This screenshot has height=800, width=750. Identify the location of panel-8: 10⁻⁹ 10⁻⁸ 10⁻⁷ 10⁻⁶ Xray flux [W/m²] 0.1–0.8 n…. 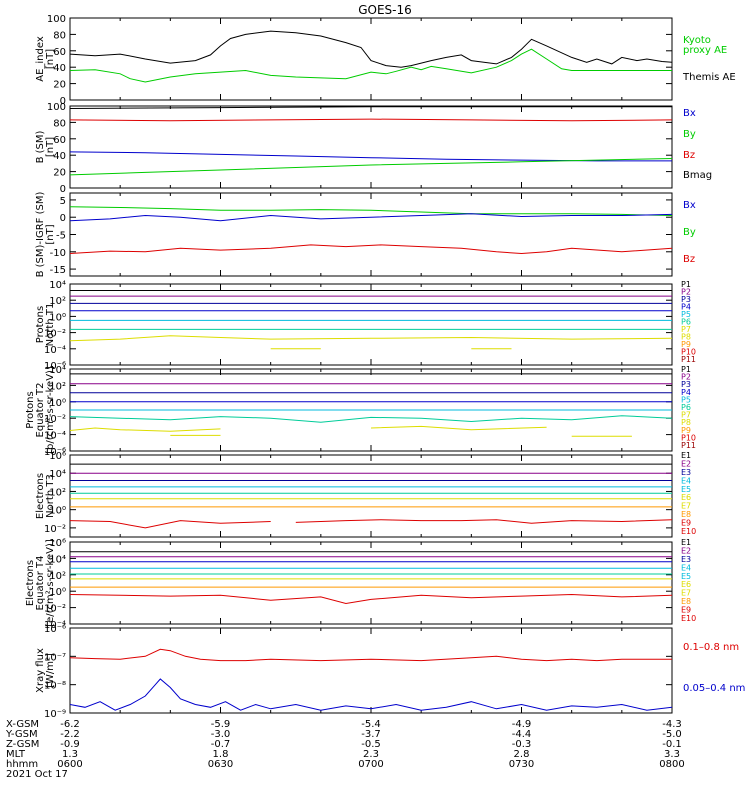
(390, 672).